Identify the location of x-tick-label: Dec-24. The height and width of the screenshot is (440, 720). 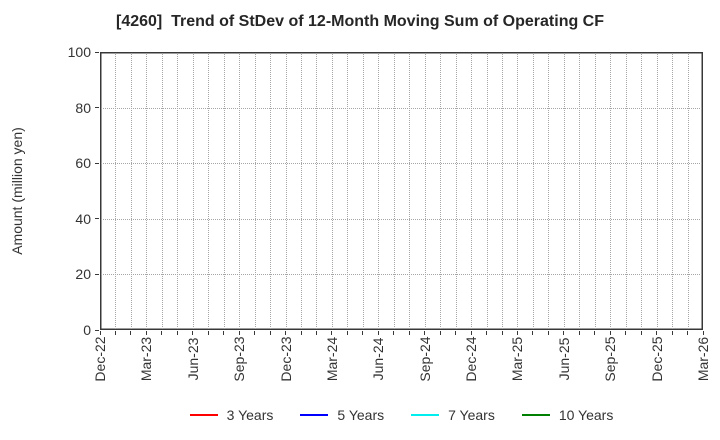
(471, 359).